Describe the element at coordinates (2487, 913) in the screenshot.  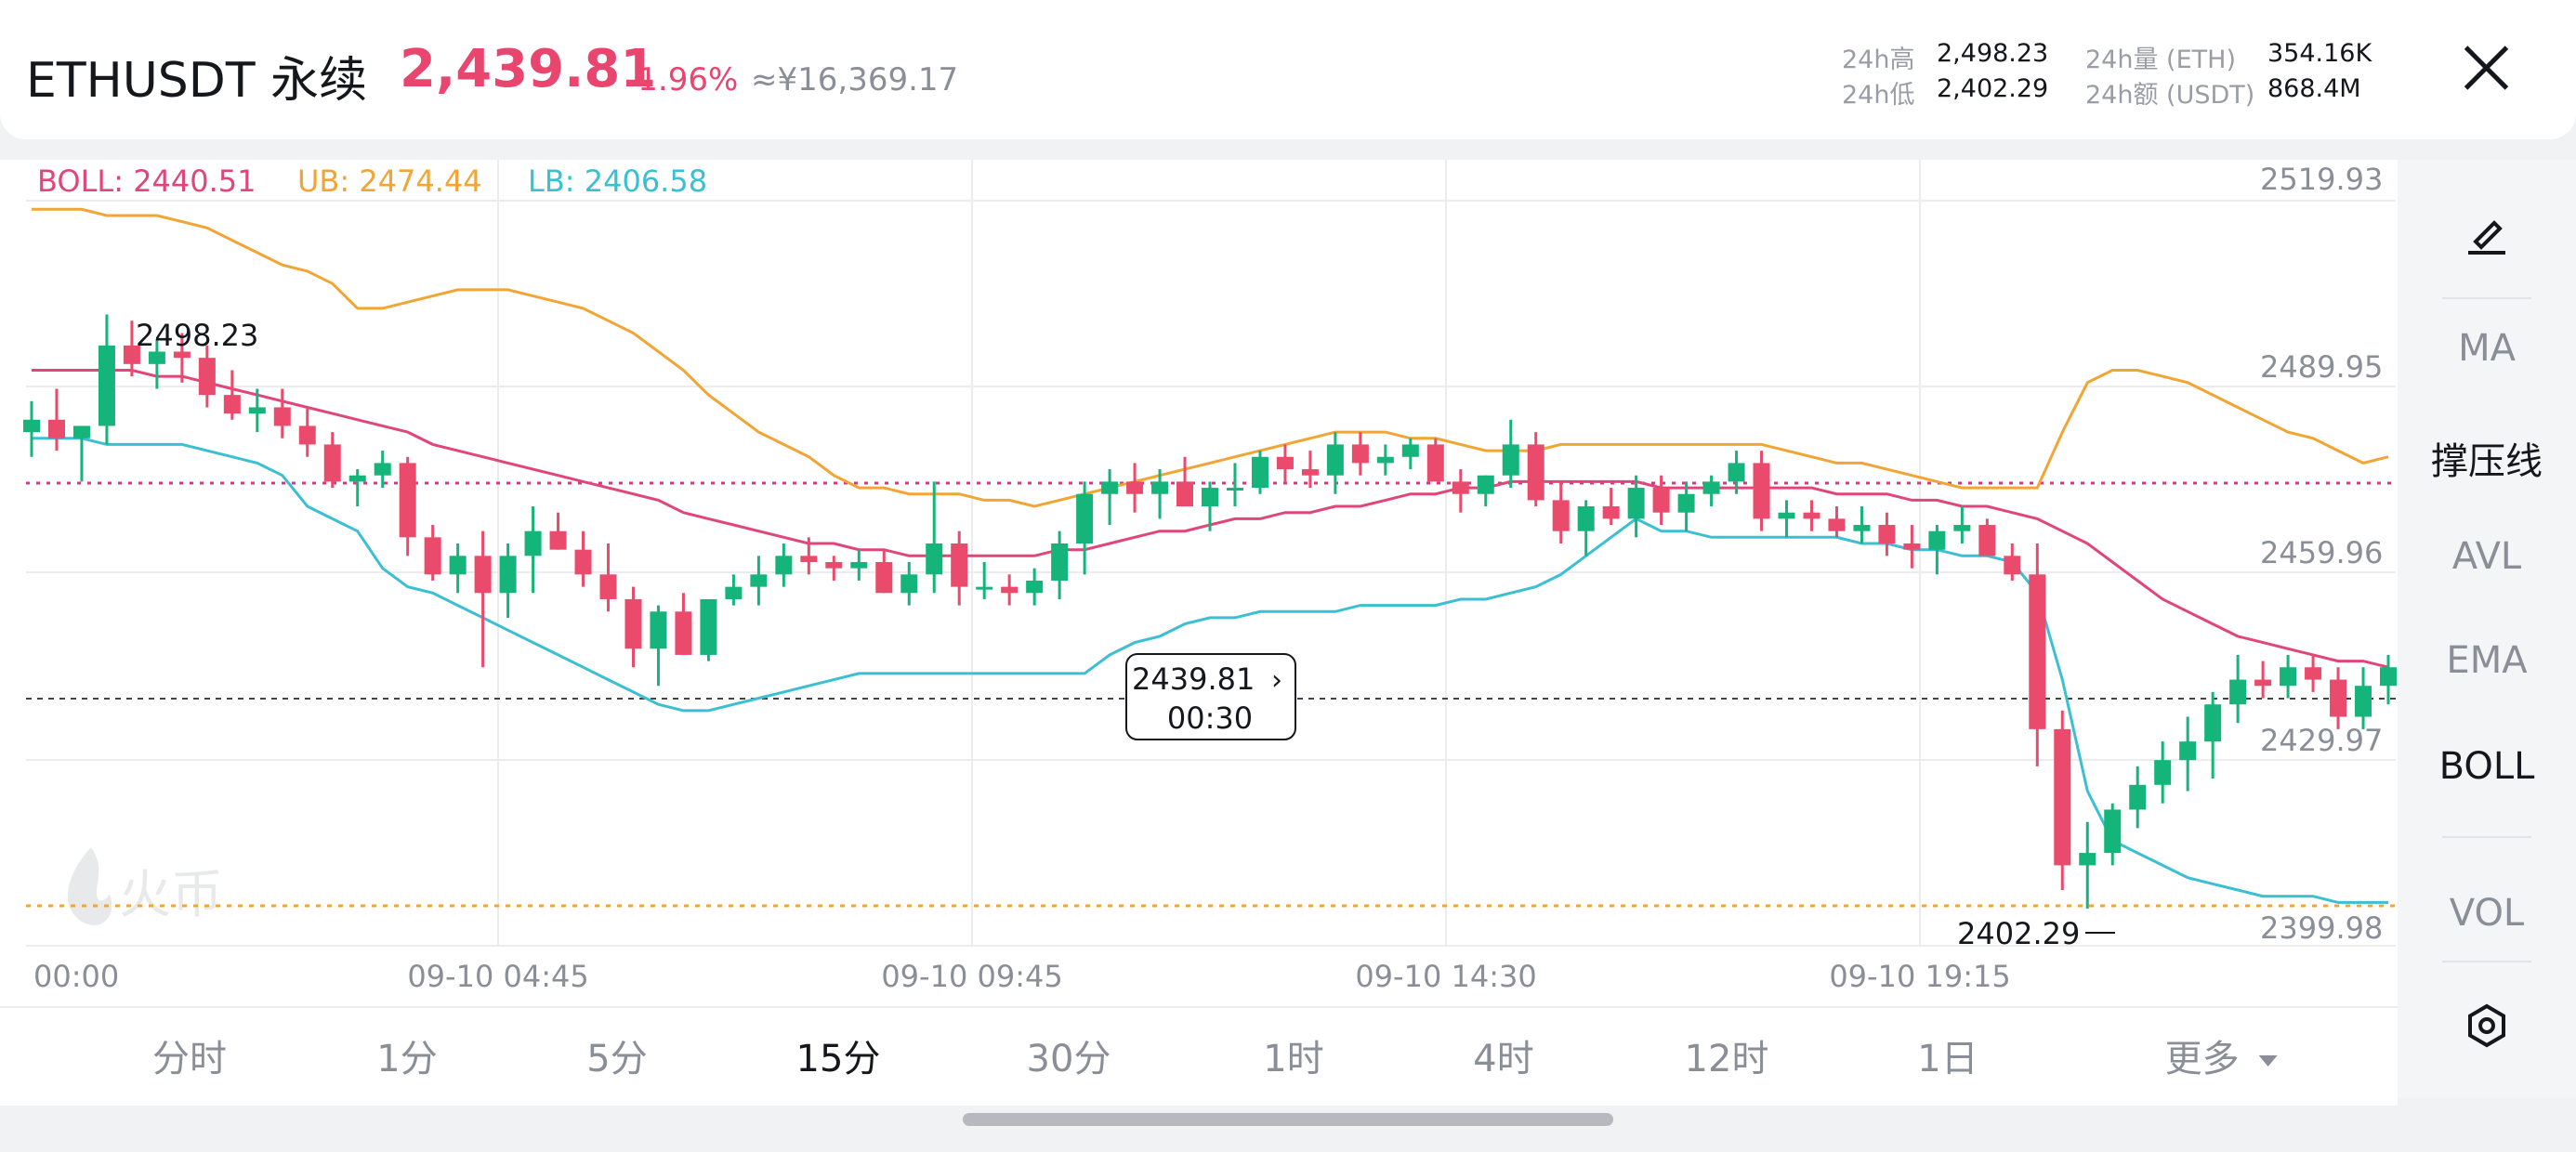
I see `sidebar-item-vol: VOL` at that location.